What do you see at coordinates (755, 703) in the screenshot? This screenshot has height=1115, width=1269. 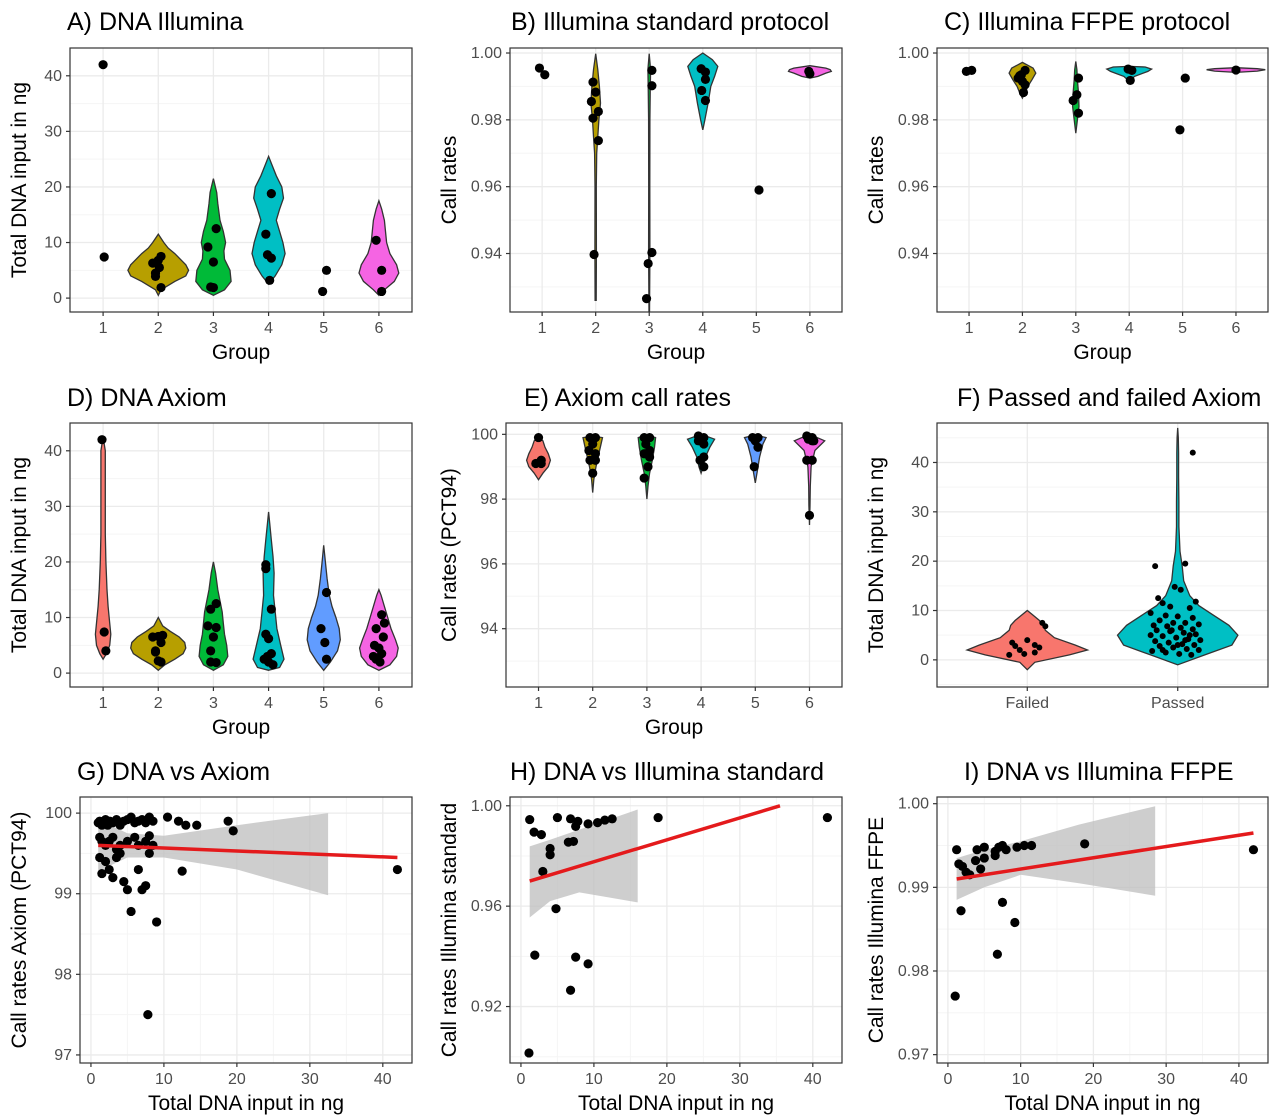 I see `x-tick-label: 5` at bounding box center [755, 703].